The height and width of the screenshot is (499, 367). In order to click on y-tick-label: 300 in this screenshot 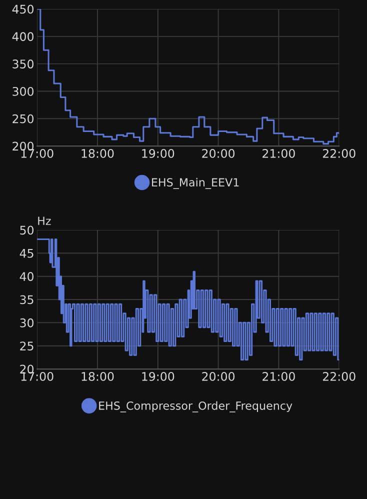, I will do `click(23, 91)`.